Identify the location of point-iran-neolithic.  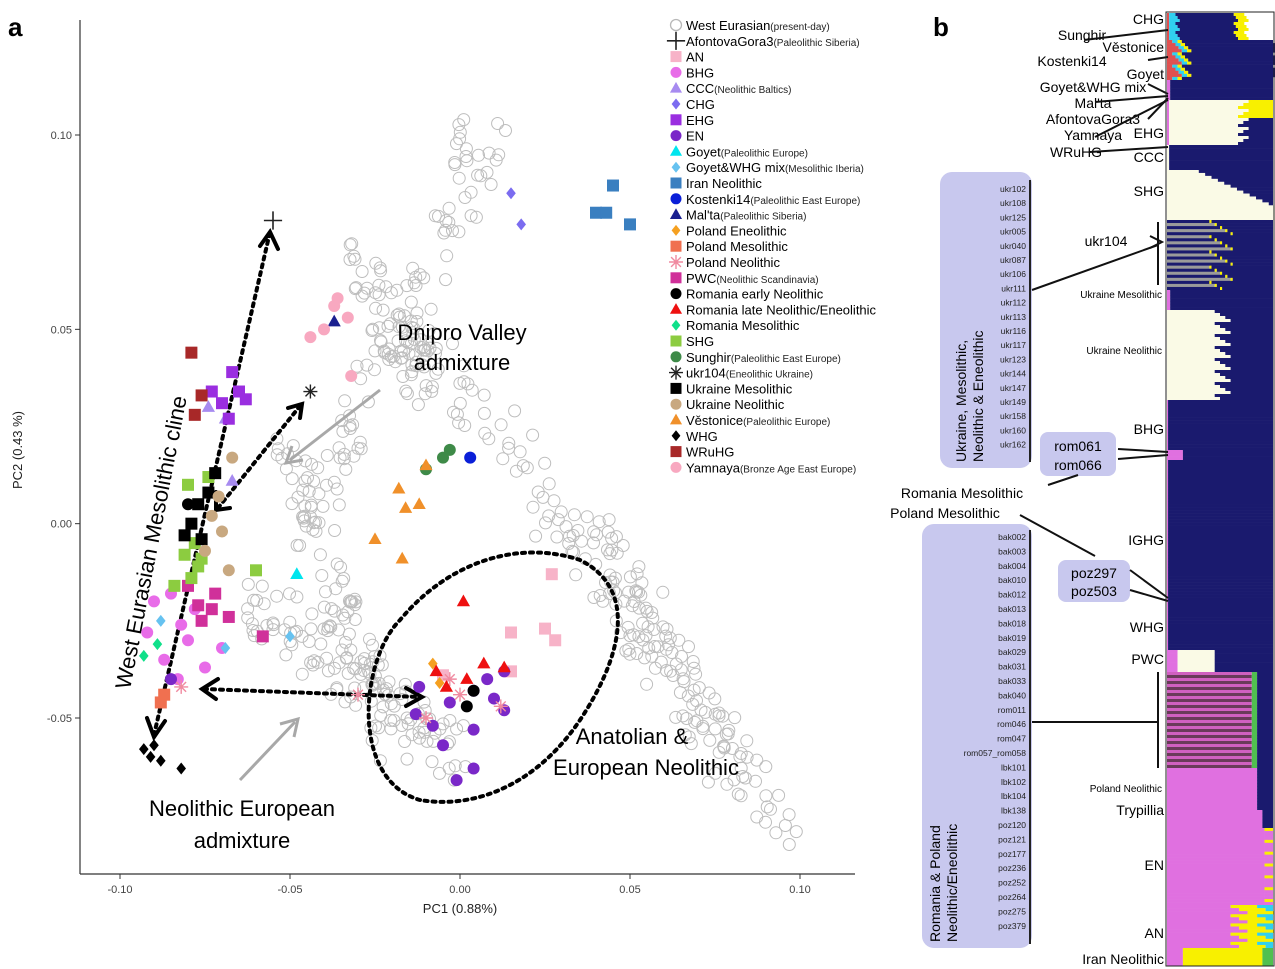
(606, 212).